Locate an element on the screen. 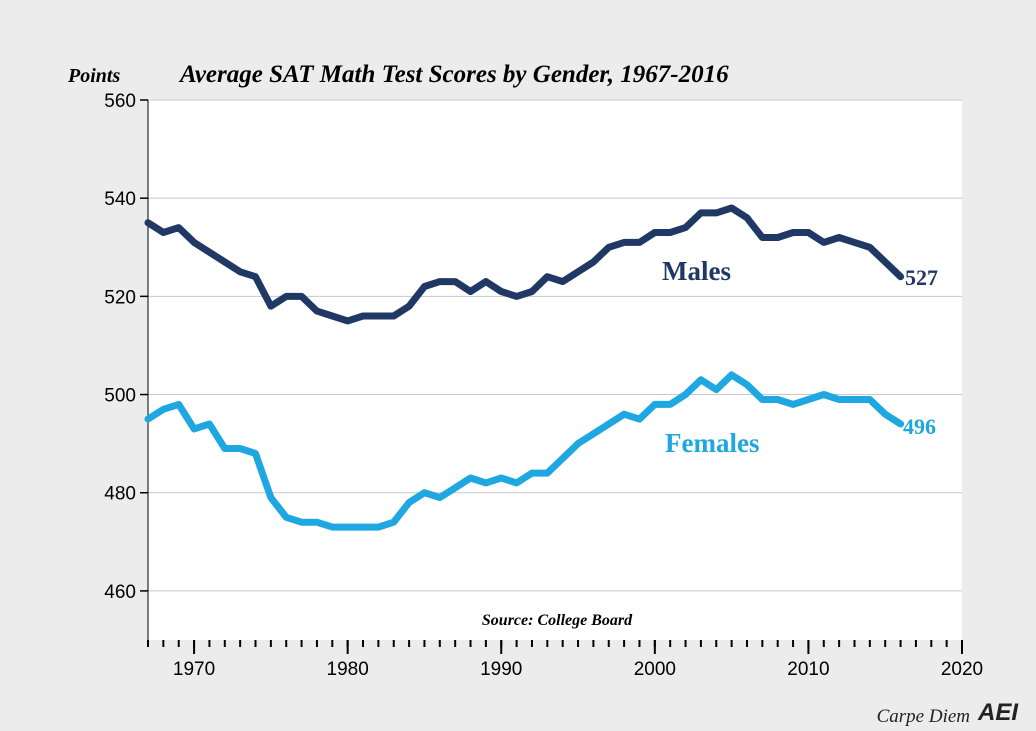 The height and width of the screenshot is (731, 1036). x-tick-label: 2000 is located at coordinates (655, 669).